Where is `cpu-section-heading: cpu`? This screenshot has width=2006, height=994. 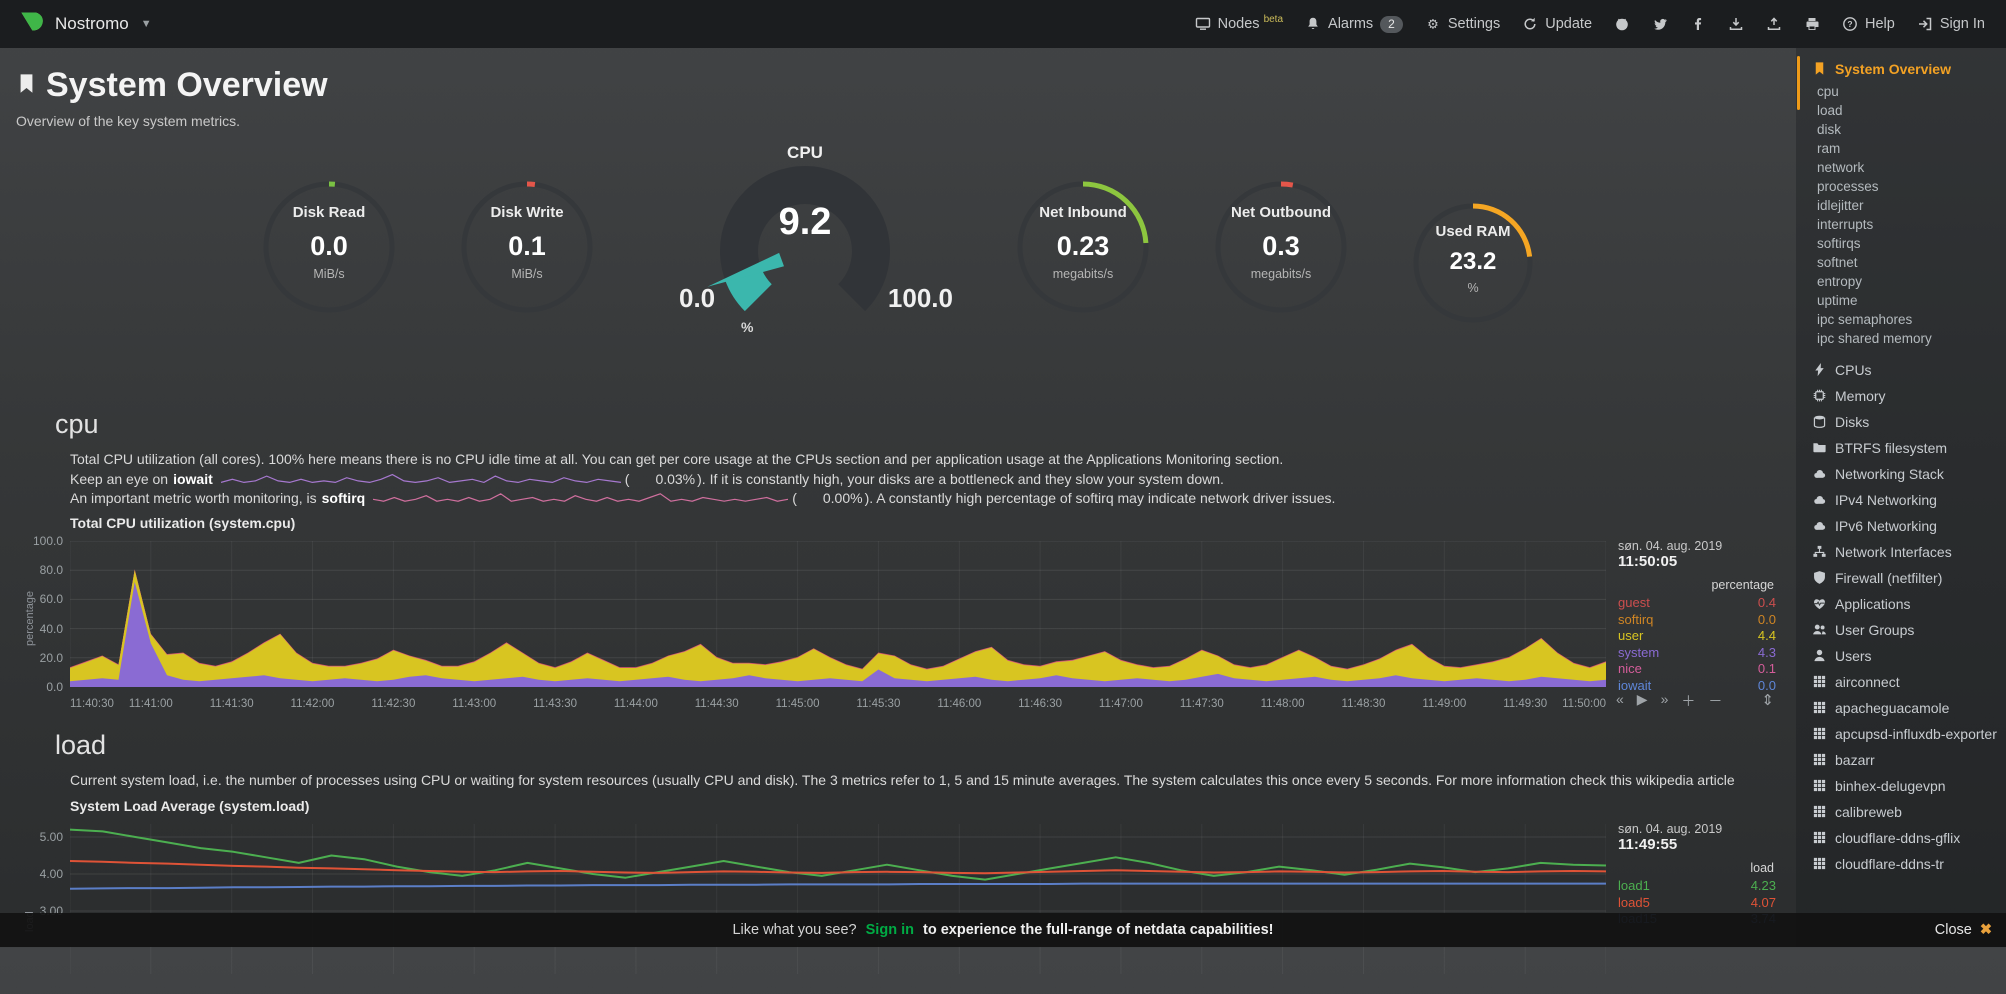 cpu-section-heading: cpu is located at coordinates (915, 424).